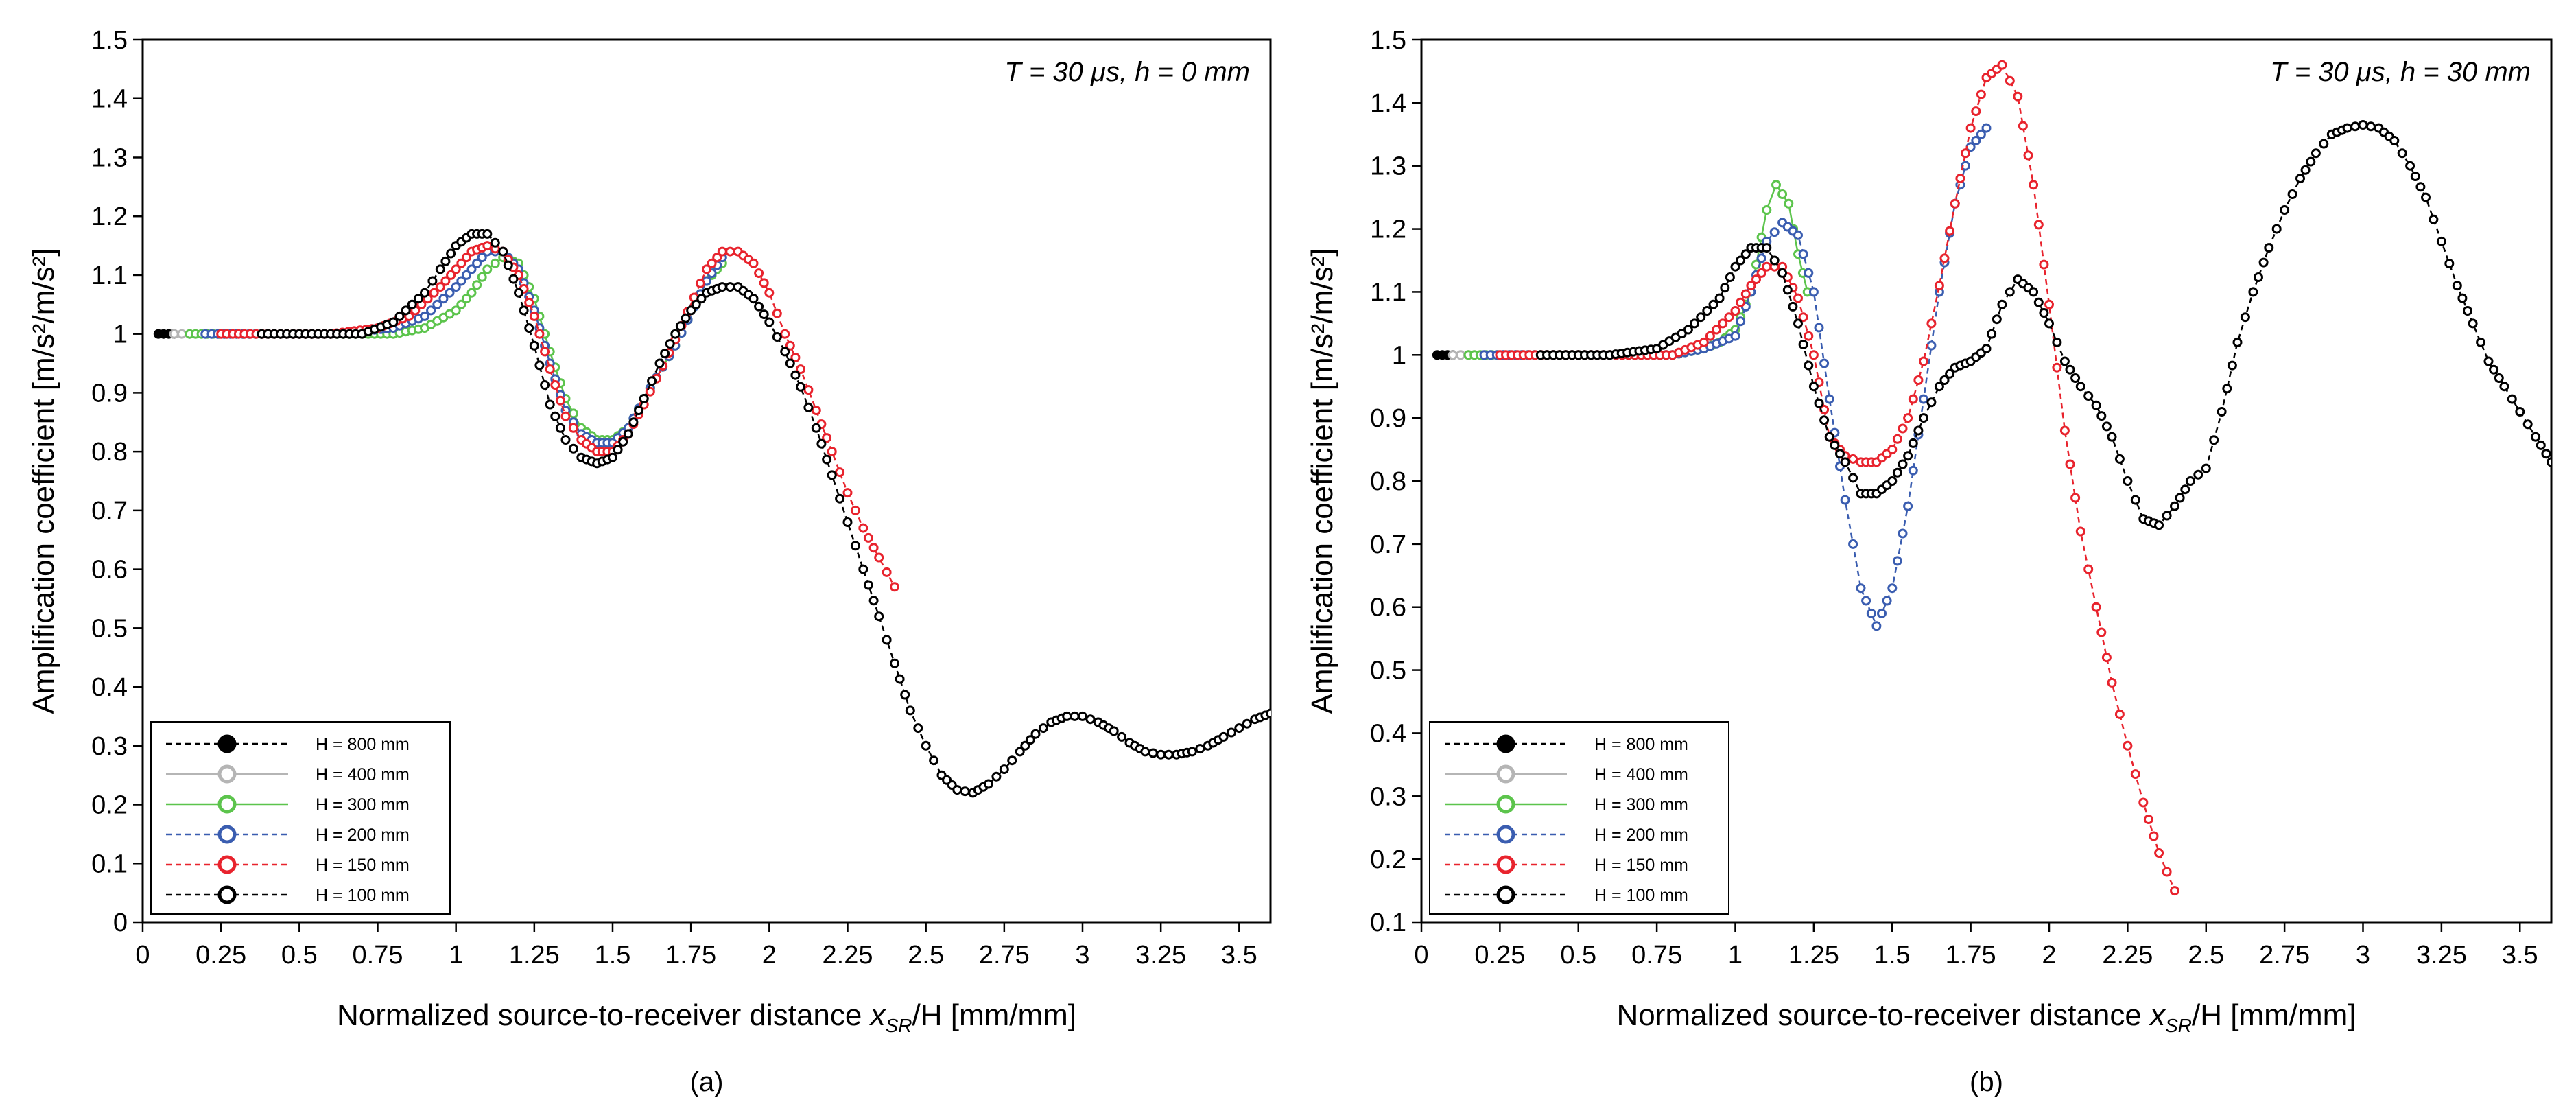 Image resolution: width=2576 pixels, height=1113 pixels. Describe the element at coordinates (1579, 818) in the screenshot. I see `legend-box` at that location.